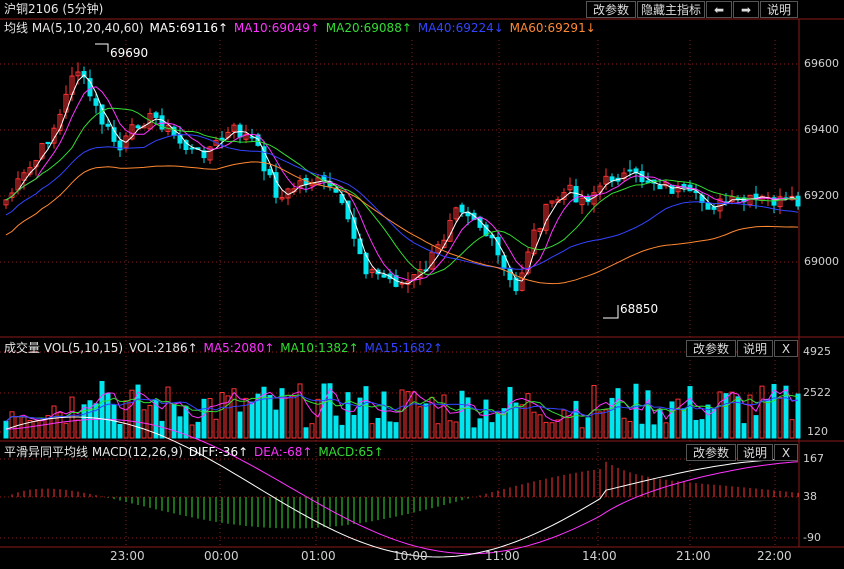 The height and width of the screenshot is (569, 844). I want to click on volume-close-button: X, so click(786, 348).